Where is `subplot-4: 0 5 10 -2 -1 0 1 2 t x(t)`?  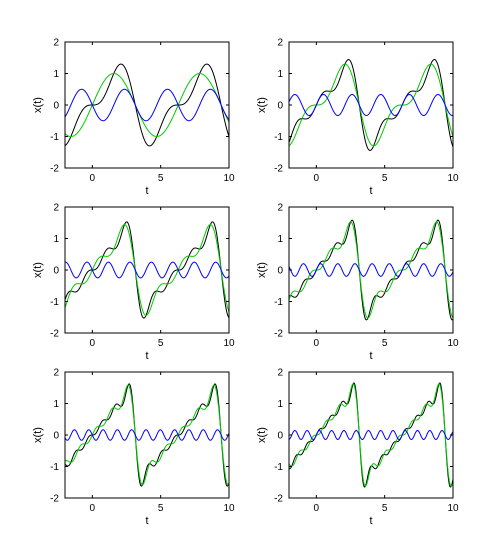 subplot-4: 0 5 10 -2 -1 0 1 2 t x(t) is located at coordinates (357, 283).